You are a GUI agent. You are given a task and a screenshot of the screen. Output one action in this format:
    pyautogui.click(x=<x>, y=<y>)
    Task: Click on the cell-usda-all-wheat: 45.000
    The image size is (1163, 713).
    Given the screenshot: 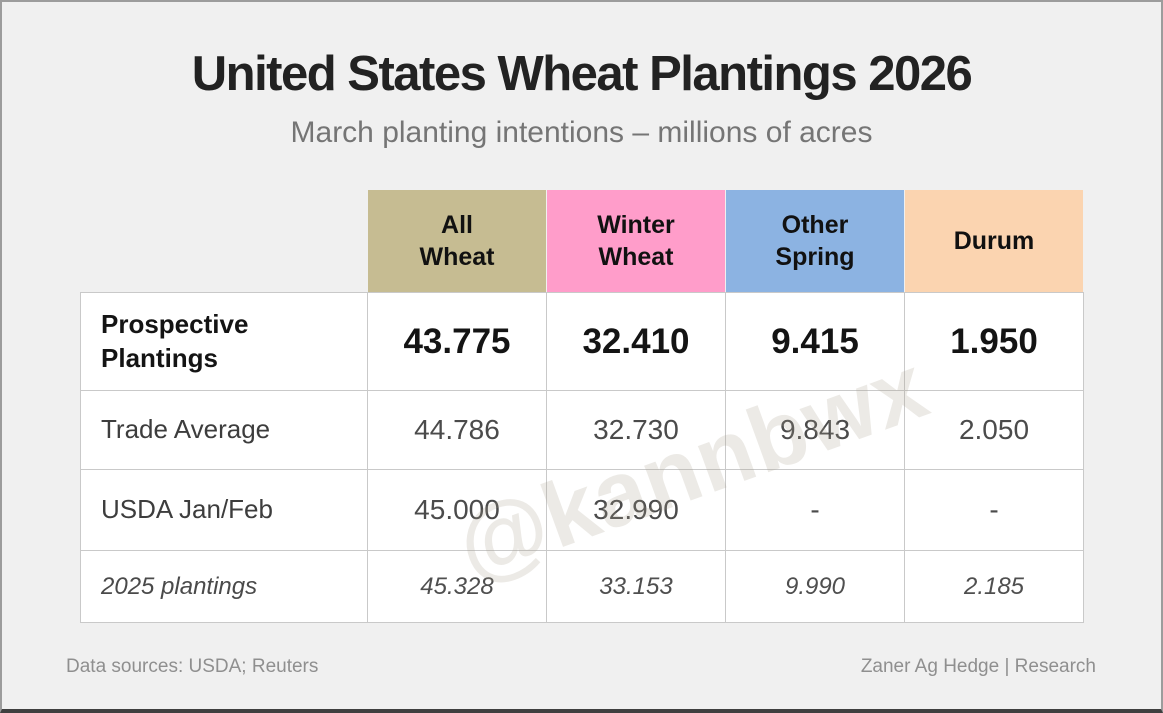 What is the action you would take?
    pyautogui.click(x=457, y=510)
    